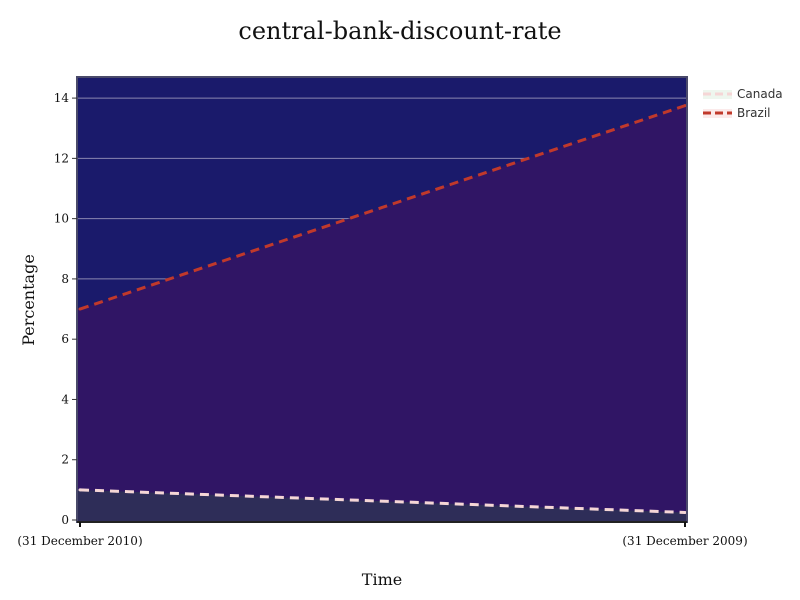 This screenshot has width=800, height=600. What do you see at coordinates (382, 501) in the screenshot?
I see `series-line-canada` at bounding box center [382, 501].